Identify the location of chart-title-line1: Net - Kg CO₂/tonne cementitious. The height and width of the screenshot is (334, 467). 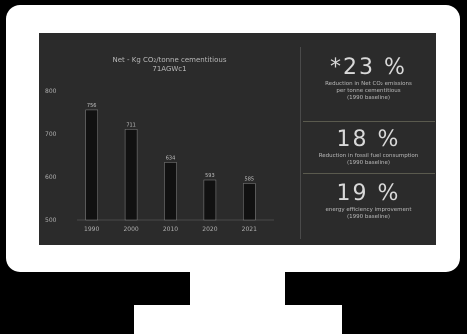
(169, 60).